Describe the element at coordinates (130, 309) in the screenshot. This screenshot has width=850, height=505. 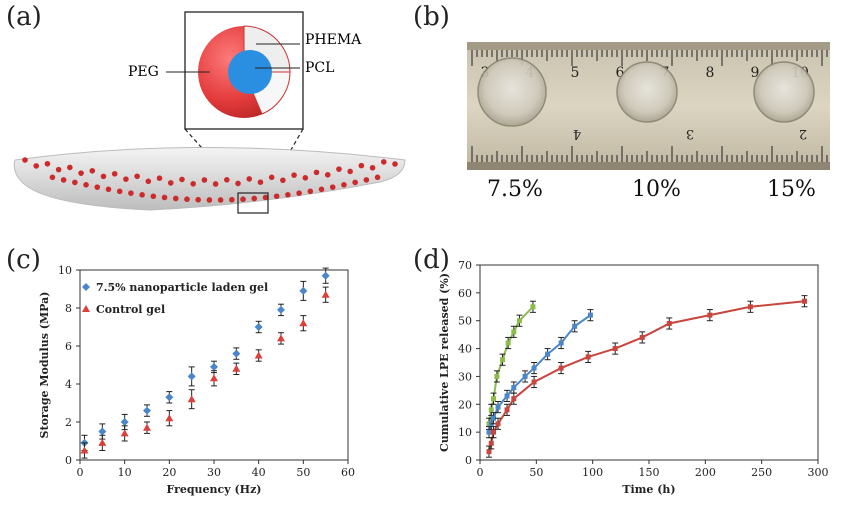
I see `legend-label: Control gel` at that location.